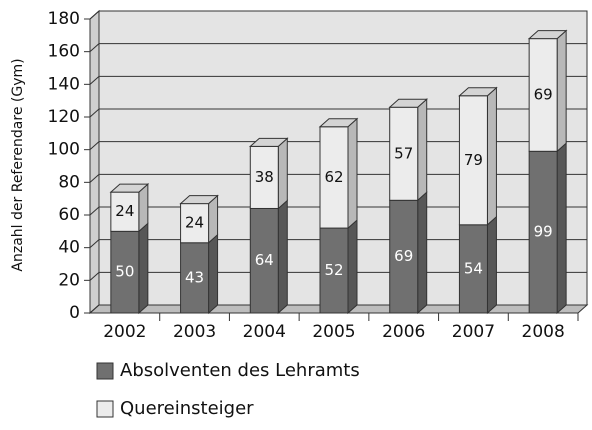 The image size is (592, 430). I want to click on data-label: 50, so click(124, 272).